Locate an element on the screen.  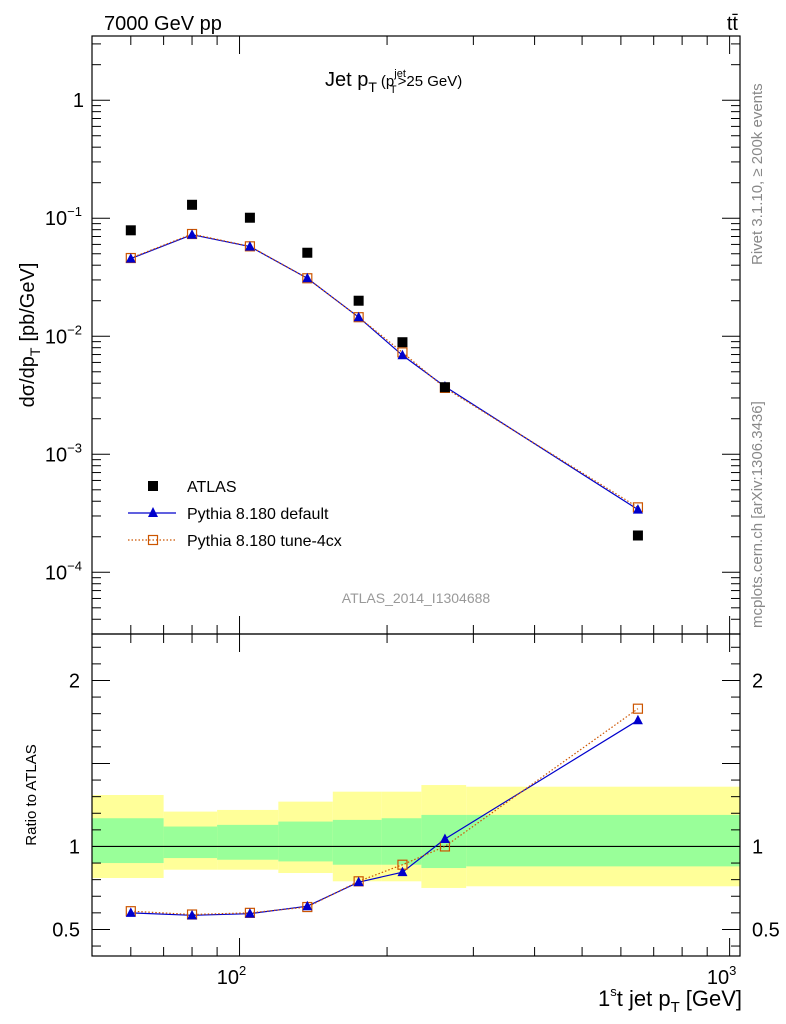
ratio-y-axis-label: Ratio to ATLAS is located at coordinates (31, 794).